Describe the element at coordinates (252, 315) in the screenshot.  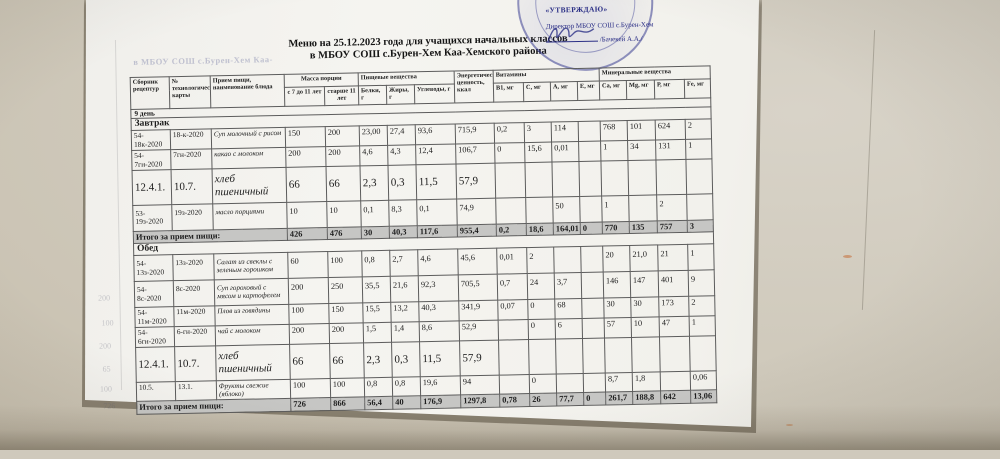
I see `dish-name-cell: Плов из говядины` at that location.